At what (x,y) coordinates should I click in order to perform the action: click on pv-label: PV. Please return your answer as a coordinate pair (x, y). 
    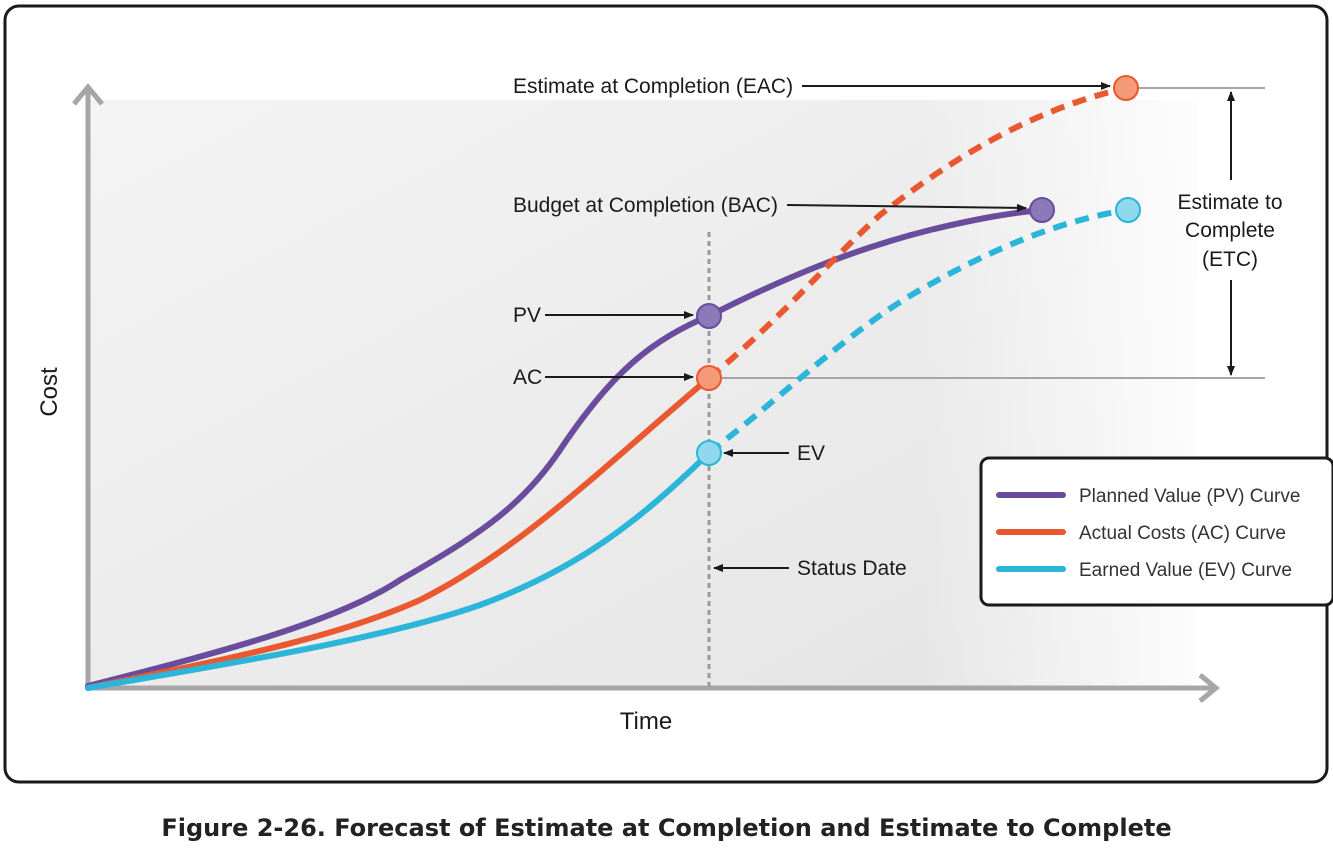
    Looking at the image, I should click on (527, 315).